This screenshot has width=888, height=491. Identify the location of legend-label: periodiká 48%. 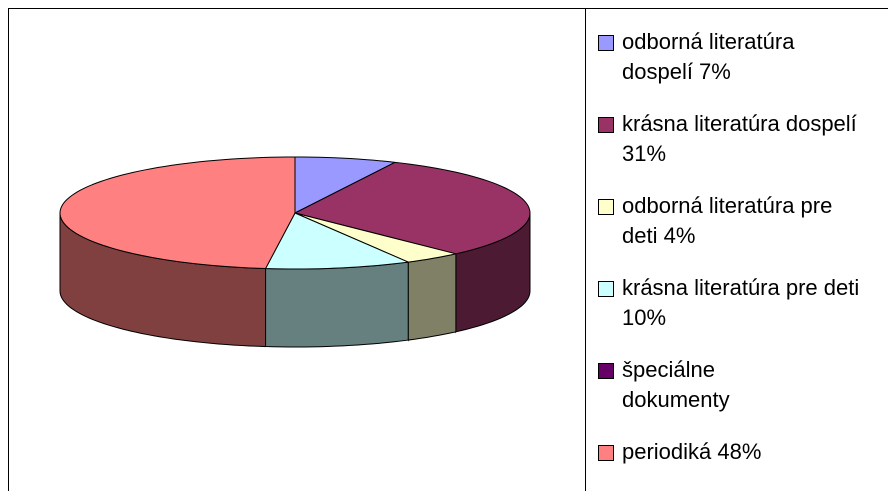
(692, 451).